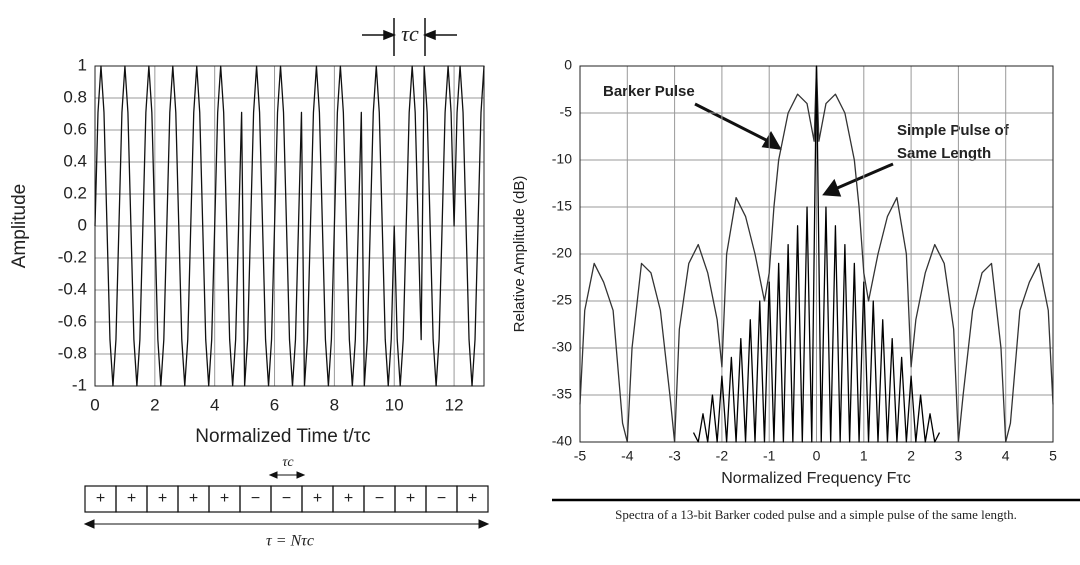 The height and width of the screenshot is (565, 1080). Describe the element at coordinates (562, 300) in the screenshot. I see `y-tick-label: -25` at that location.